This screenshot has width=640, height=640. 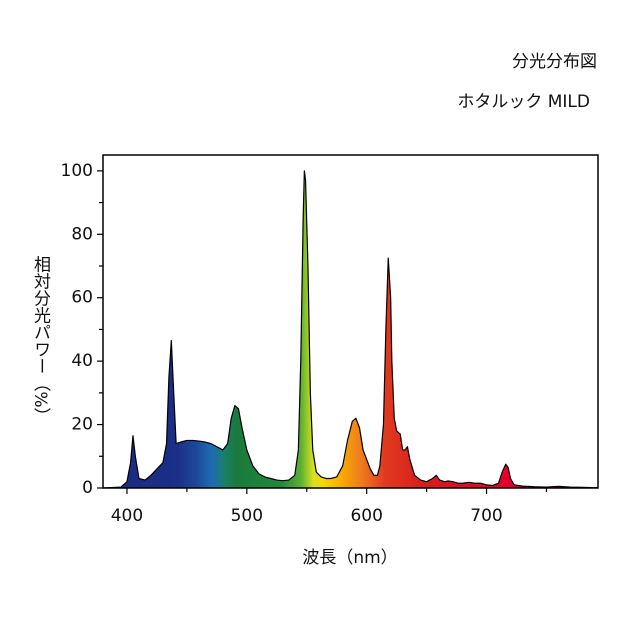 I want to click on y-tick-label: 0, so click(x=87, y=488).